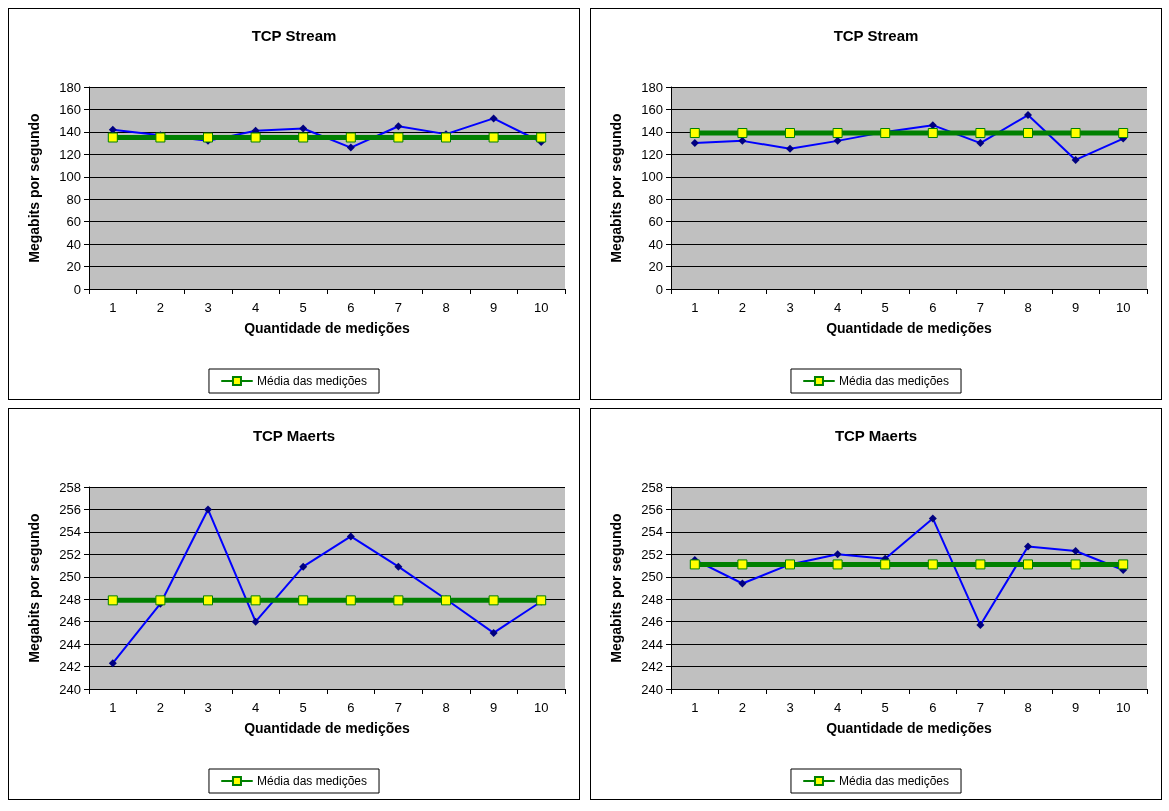  I want to click on y-tick-label: 240, so click(652, 689).